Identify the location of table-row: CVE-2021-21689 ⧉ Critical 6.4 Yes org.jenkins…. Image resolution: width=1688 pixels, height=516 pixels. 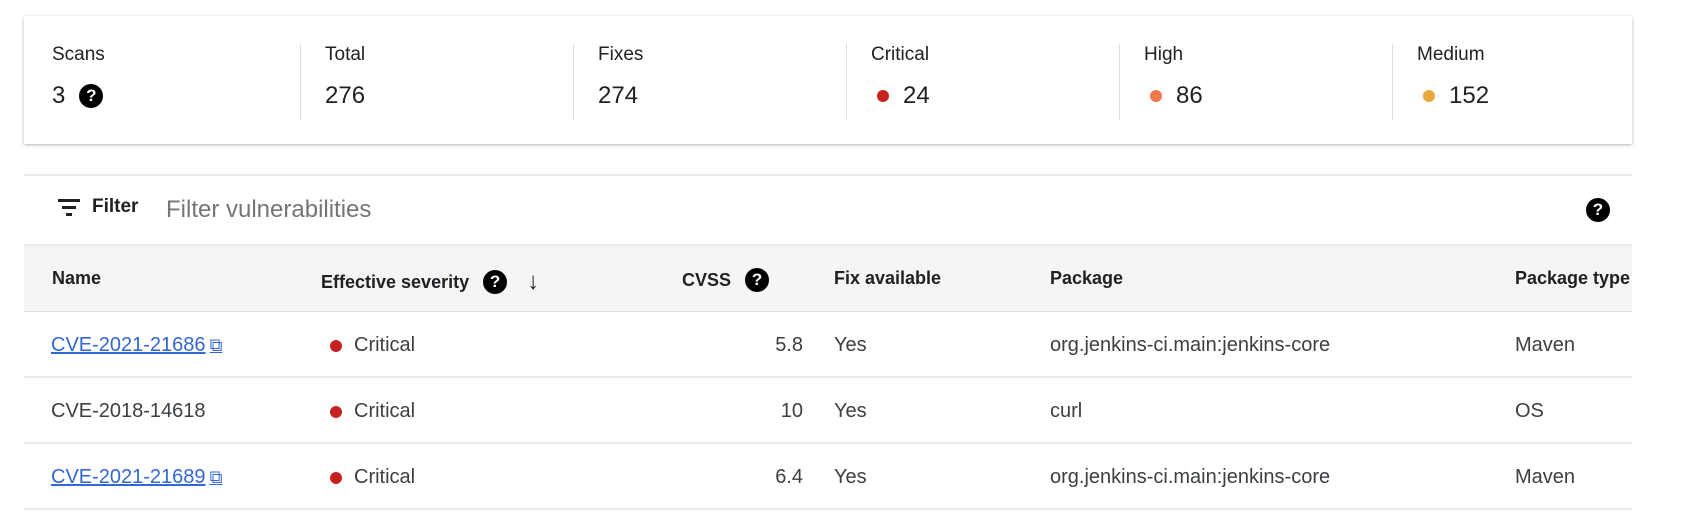
(828, 477).